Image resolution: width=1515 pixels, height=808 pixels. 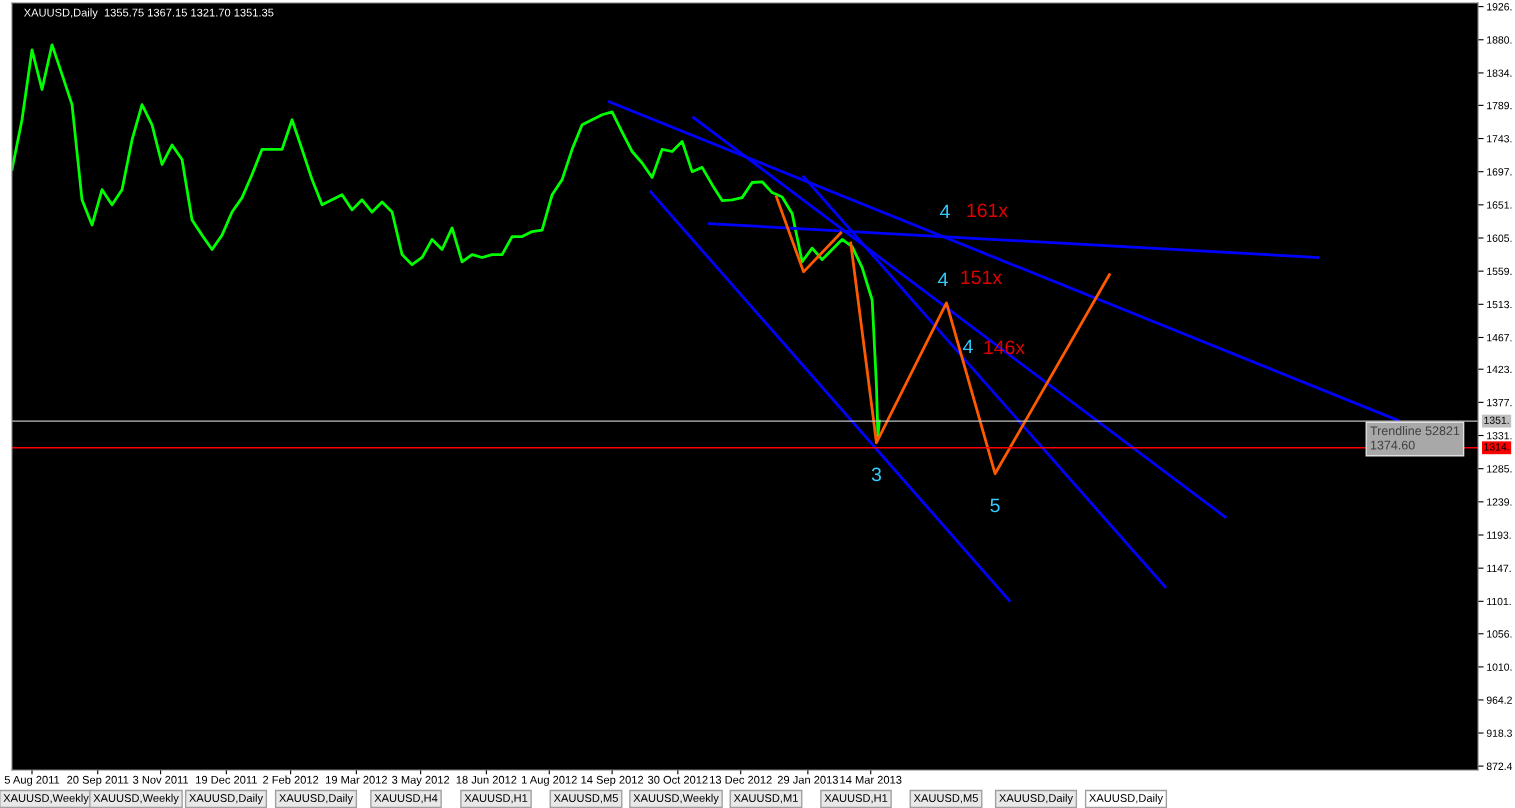 I want to click on x-tick-label: 30 Oct 2012, so click(x=678, y=779).